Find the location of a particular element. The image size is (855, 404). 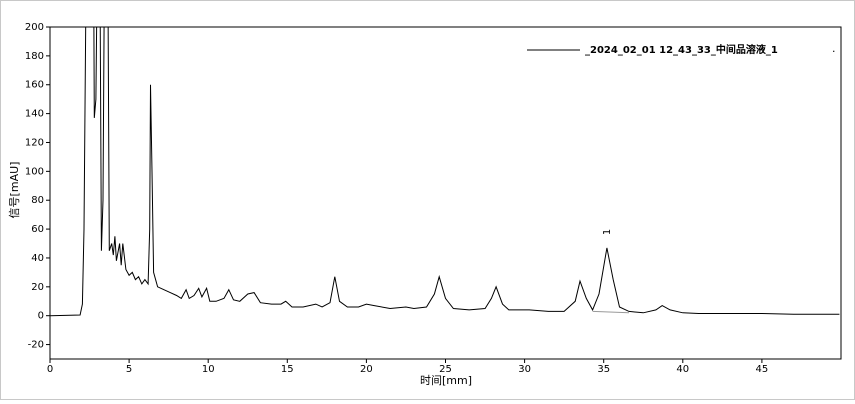

y-tick-label: 60 is located at coordinates (37, 229).